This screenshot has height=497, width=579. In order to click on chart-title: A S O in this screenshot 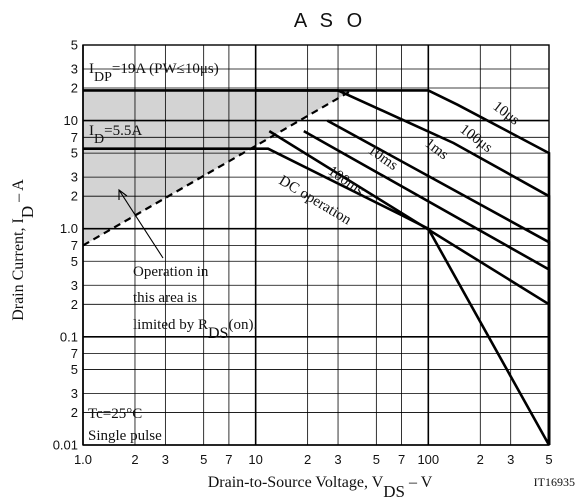, I will do `click(330, 21)`.